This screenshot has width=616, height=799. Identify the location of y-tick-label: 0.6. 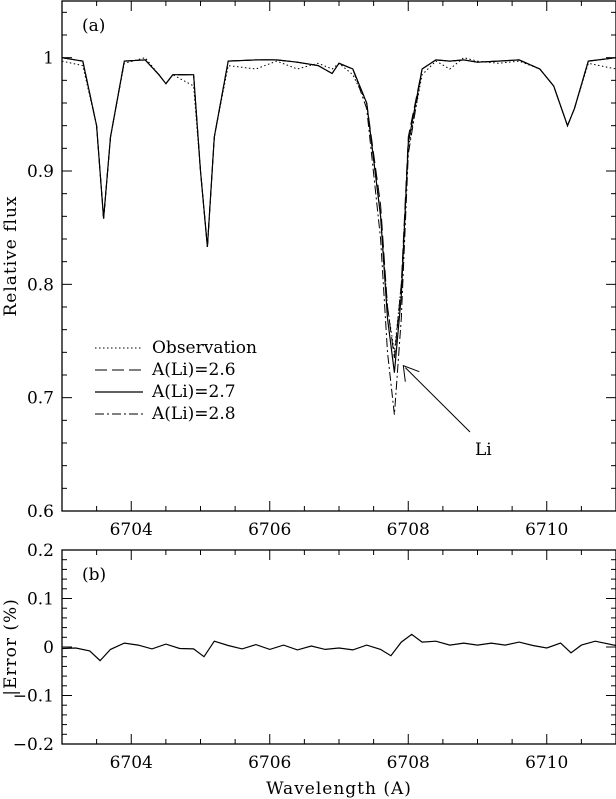
(40, 512).